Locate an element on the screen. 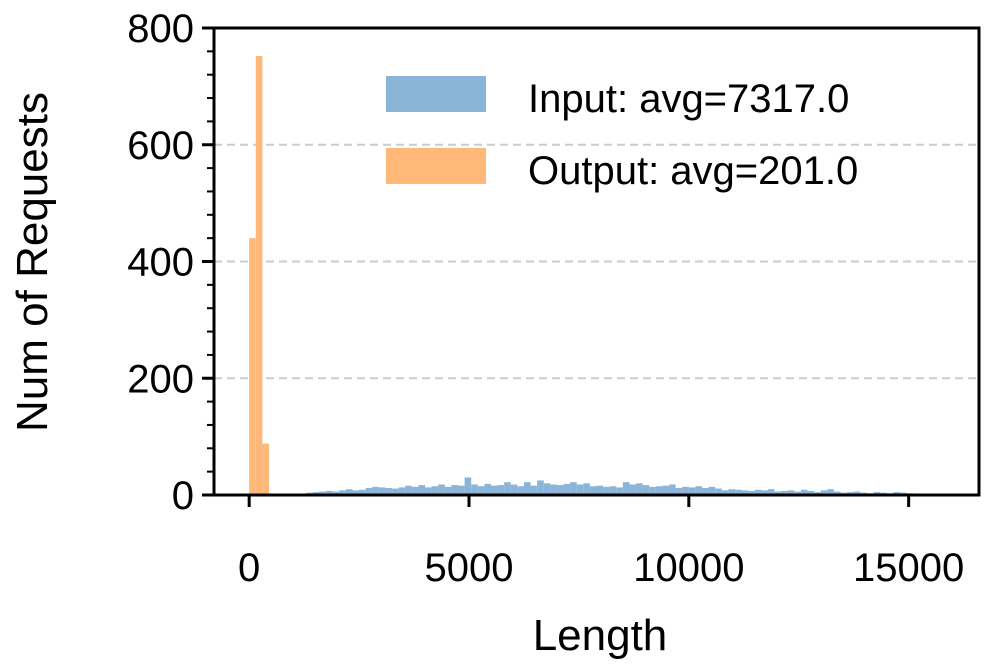 The width and height of the screenshot is (998, 669). legend-swatch-input is located at coordinates (436, 94).